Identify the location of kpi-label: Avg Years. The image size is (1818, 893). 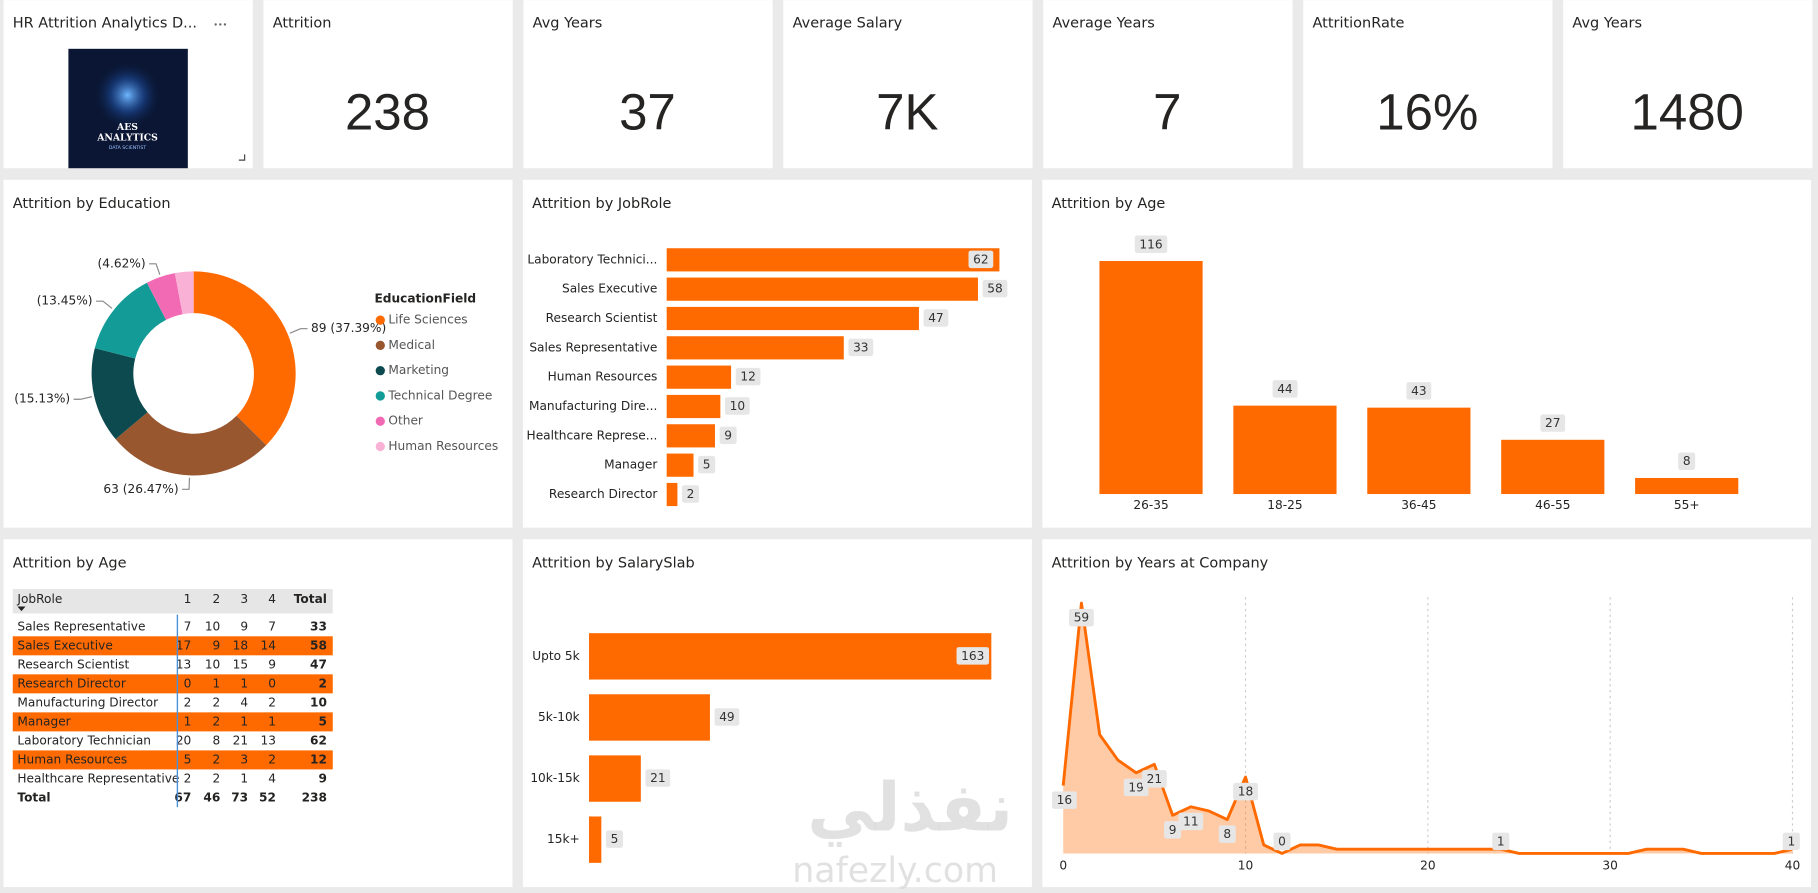
(1607, 23).